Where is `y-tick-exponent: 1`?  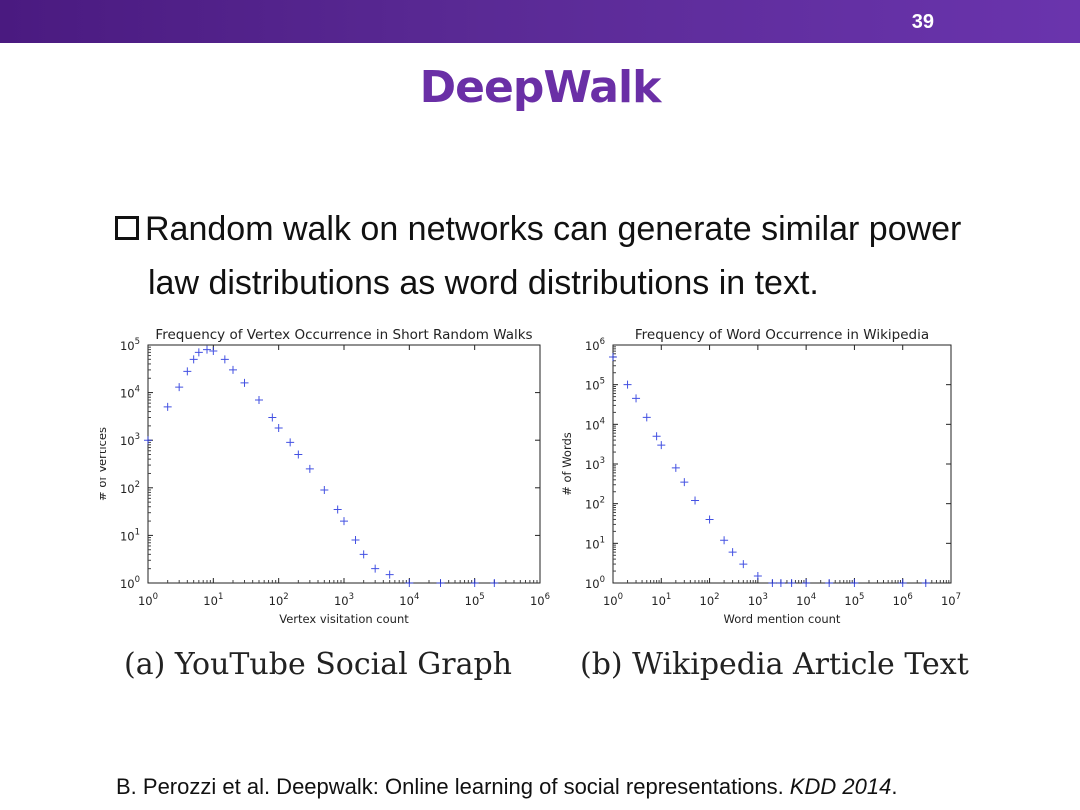
y-tick-exponent: 1 is located at coordinates (137, 532).